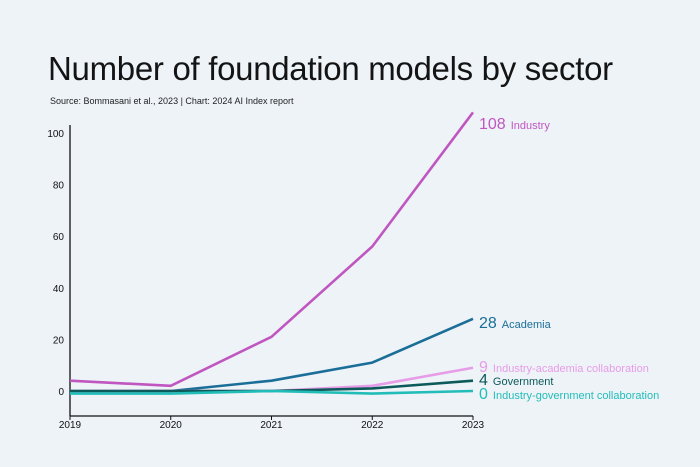 This screenshot has height=467, width=700. What do you see at coordinates (59, 237) in the screenshot?
I see `y-tick-label: 60` at bounding box center [59, 237].